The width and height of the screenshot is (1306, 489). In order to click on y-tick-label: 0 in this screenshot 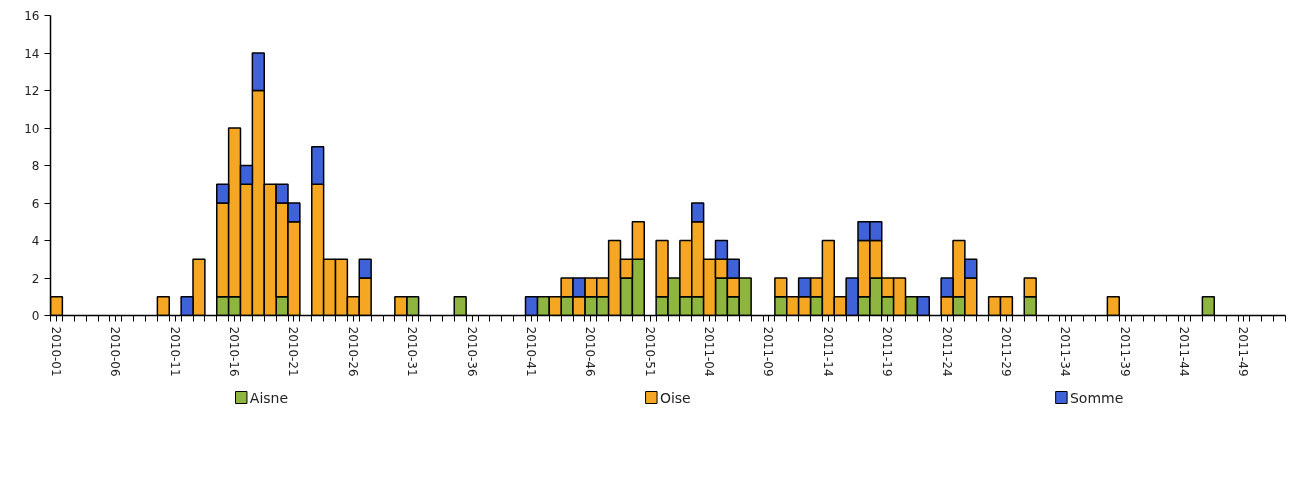, I will do `click(35, 316)`.